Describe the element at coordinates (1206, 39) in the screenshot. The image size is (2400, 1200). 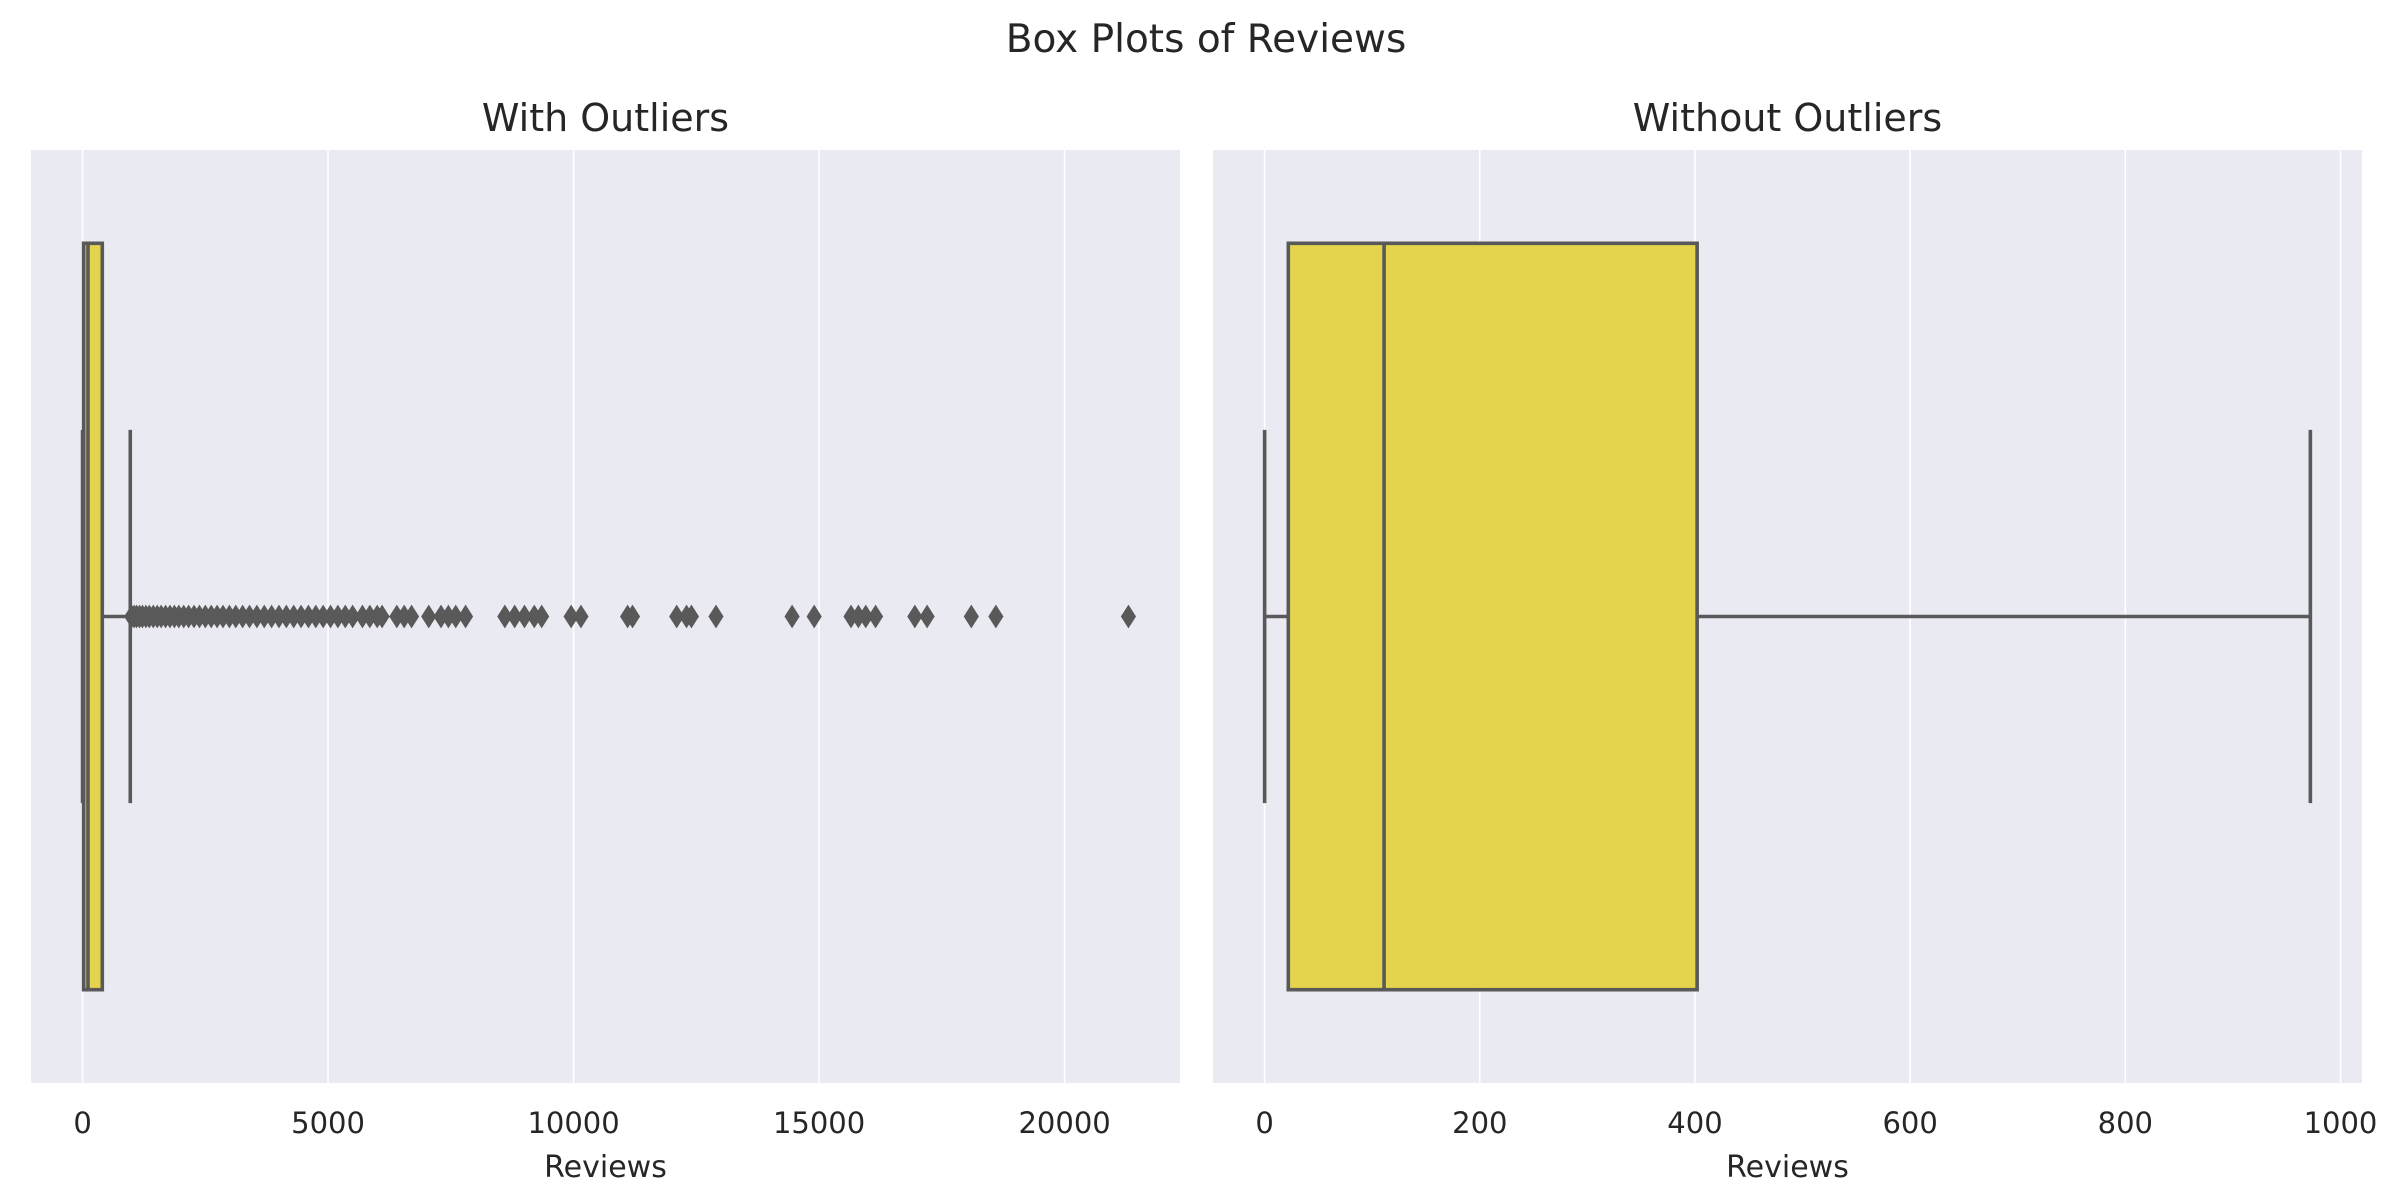
I see `figure-title: Box Plots of Reviews` at that location.